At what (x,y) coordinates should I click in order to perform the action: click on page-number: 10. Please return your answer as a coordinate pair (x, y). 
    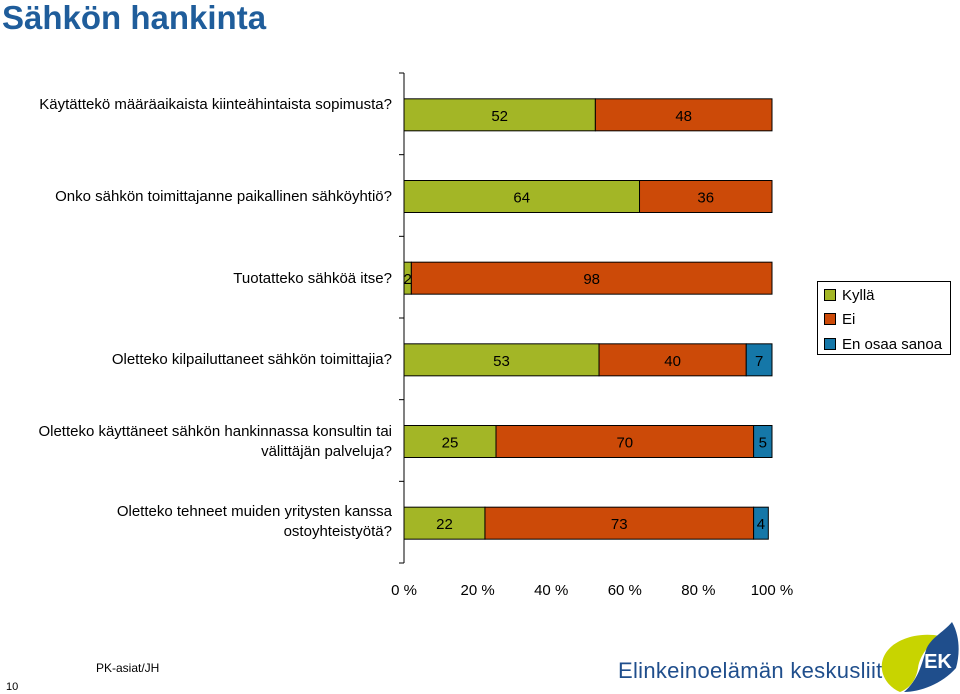
    Looking at the image, I should click on (12, 687).